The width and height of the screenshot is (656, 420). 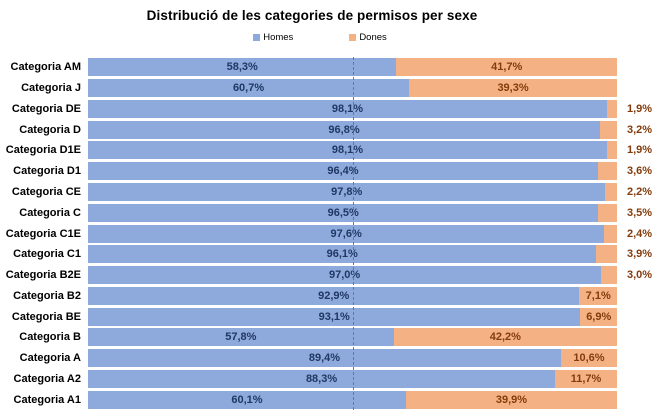 What do you see at coordinates (47, 378) in the screenshot?
I see `category-label: Categoria A2` at bounding box center [47, 378].